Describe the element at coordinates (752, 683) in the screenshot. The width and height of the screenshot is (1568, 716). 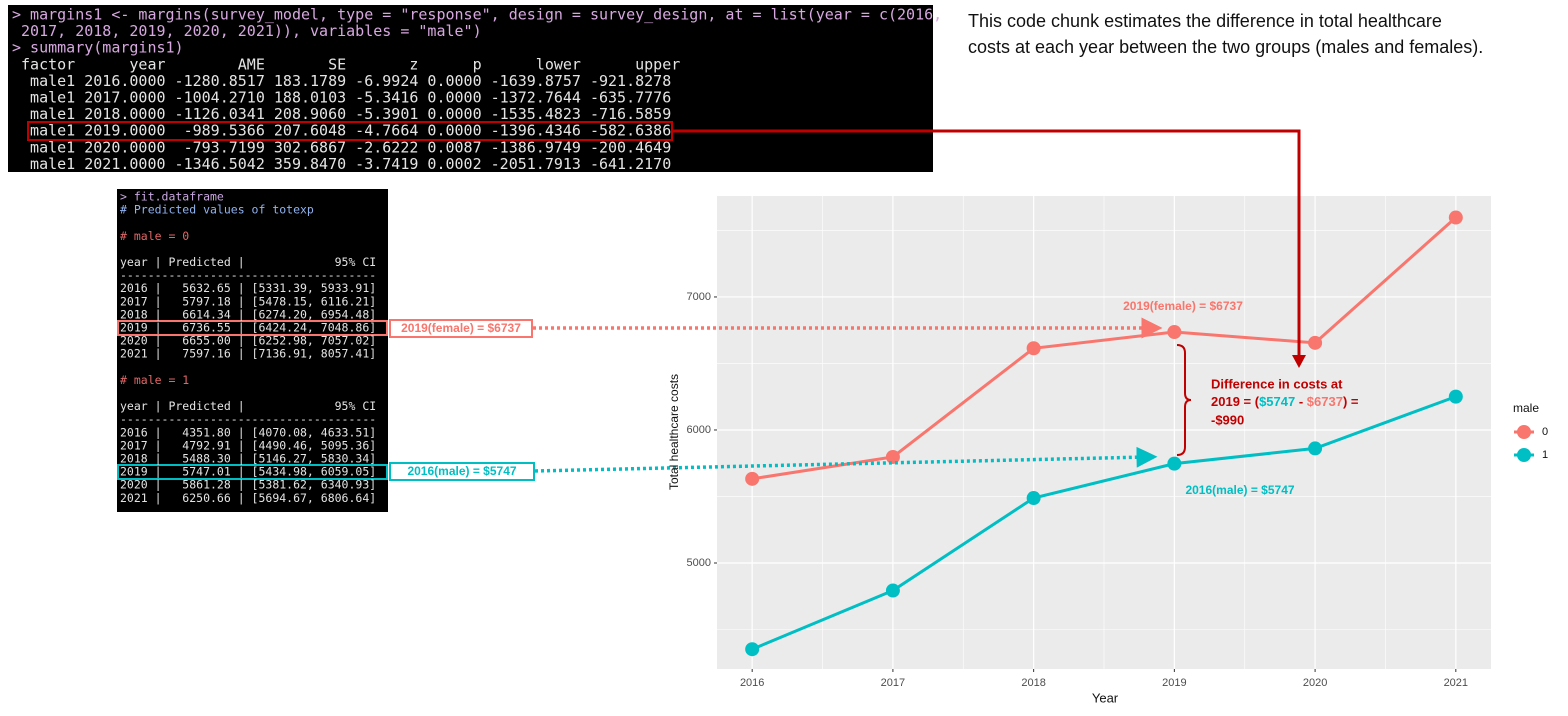
I see `x-tick-label: 2016` at that location.